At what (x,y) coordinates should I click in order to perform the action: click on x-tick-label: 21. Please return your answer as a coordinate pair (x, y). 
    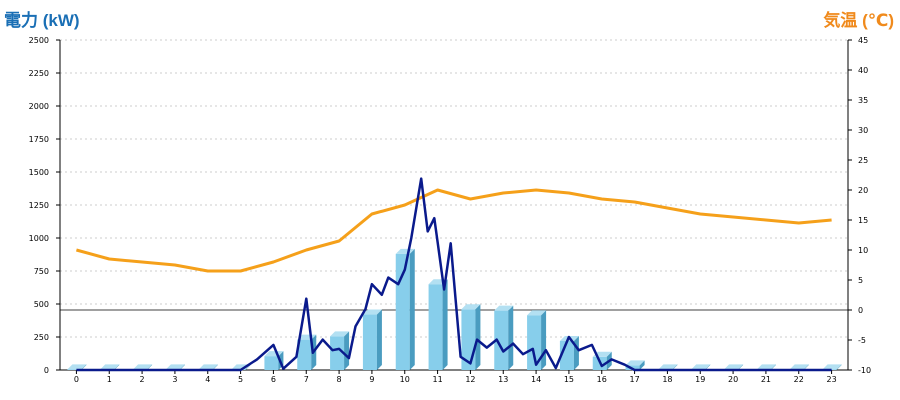
    Looking at the image, I should click on (766, 379).